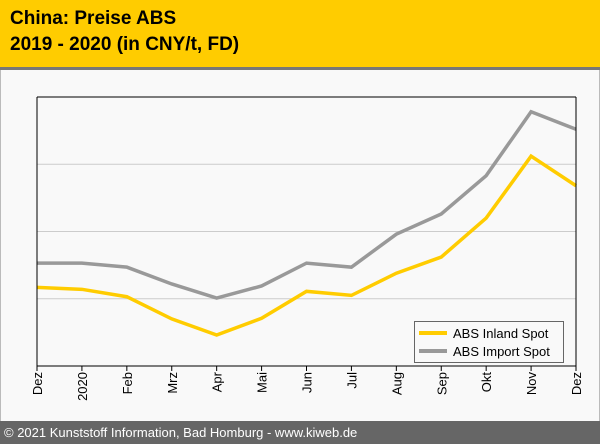 The width and height of the screenshot is (600, 444). What do you see at coordinates (127, 383) in the screenshot?
I see `x-tick-label: Feb` at bounding box center [127, 383].